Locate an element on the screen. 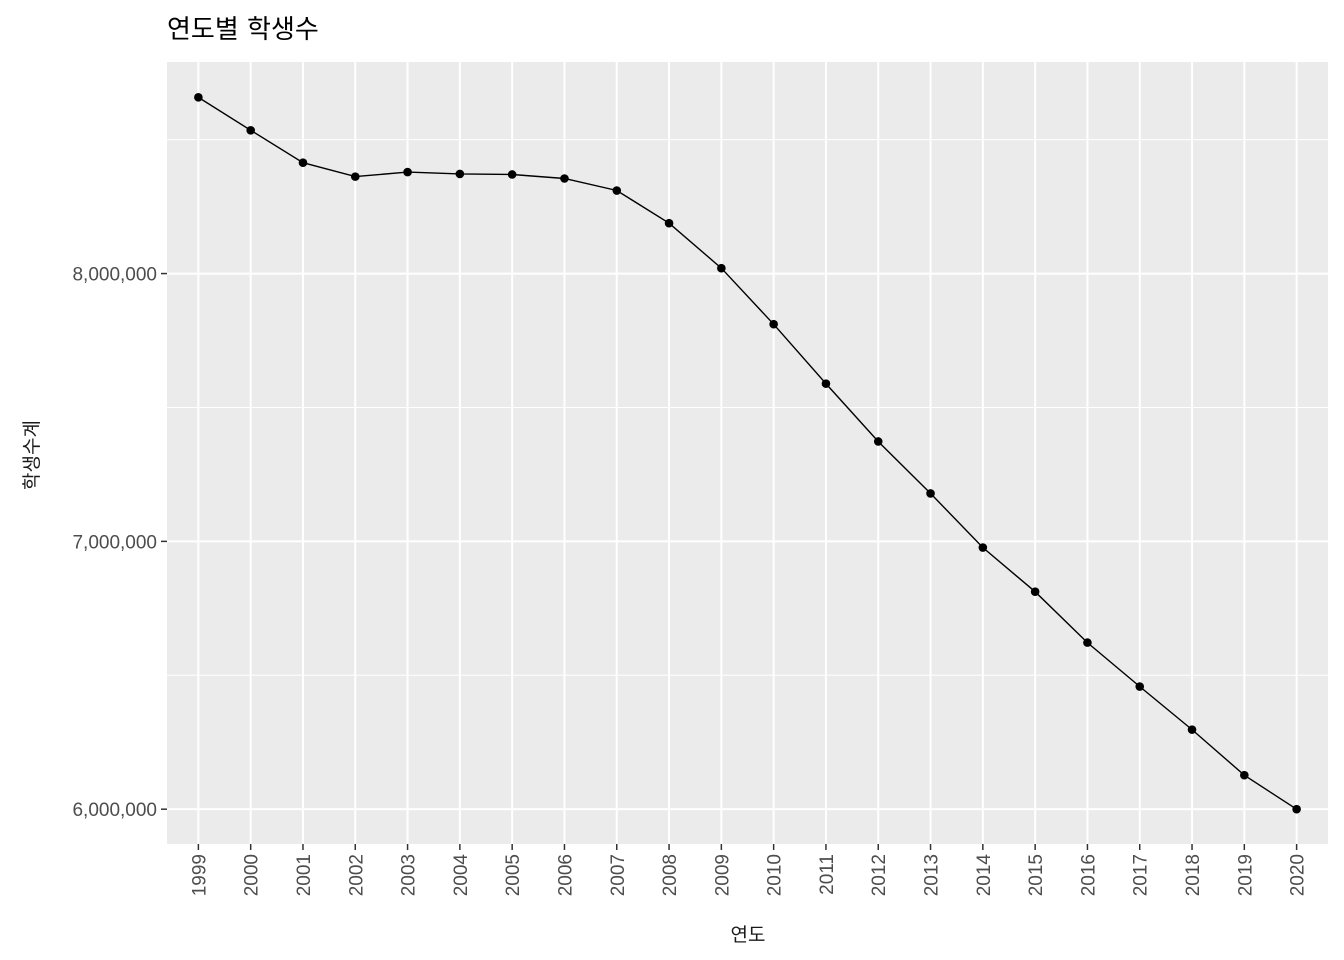  x-tick-label: 1999 is located at coordinates (199, 875).